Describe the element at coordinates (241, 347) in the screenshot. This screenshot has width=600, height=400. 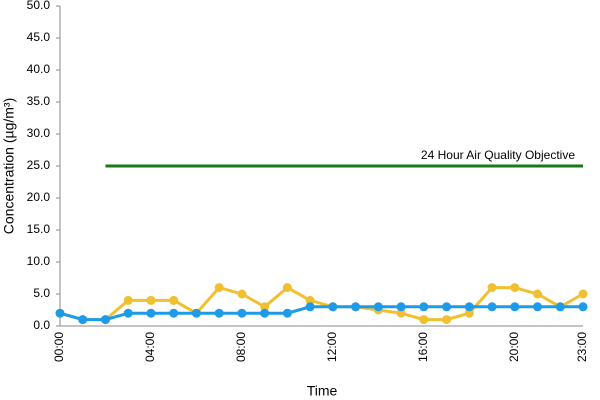
I see `x-tick-label: 08:00` at that location.